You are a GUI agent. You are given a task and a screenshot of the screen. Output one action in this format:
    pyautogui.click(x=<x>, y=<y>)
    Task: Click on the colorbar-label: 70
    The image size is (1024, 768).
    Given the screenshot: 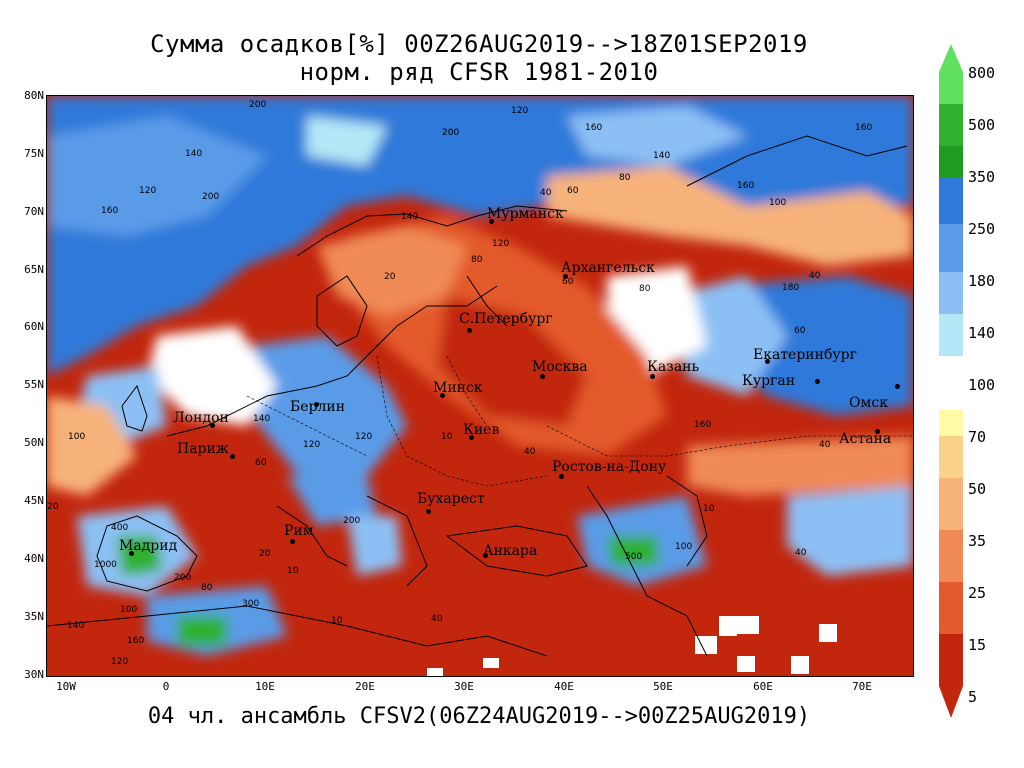 What is the action you would take?
    pyautogui.click(x=977, y=437)
    